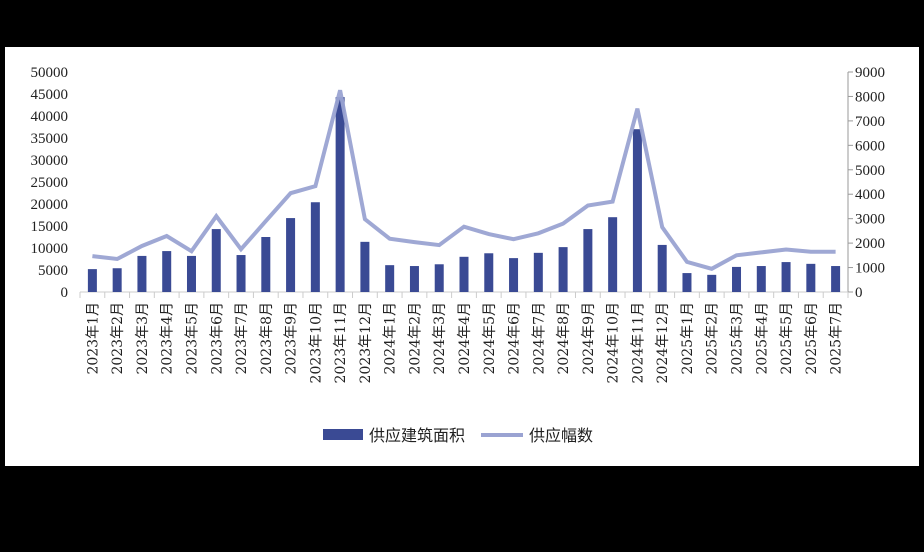 This screenshot has height=552, width=924. I want to click on x-tick-label: 2025年1月, so click(688, 338).